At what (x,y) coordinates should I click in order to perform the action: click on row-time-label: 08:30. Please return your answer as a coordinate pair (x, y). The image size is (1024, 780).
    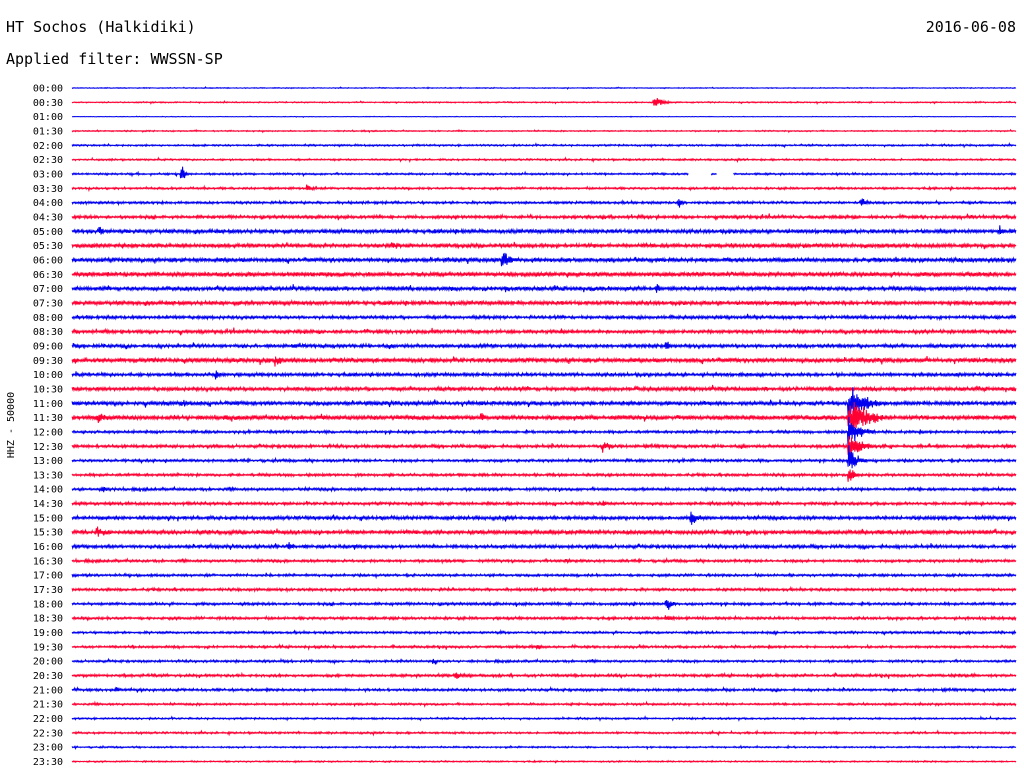
    Looking at the image, I should click on (48, 332).